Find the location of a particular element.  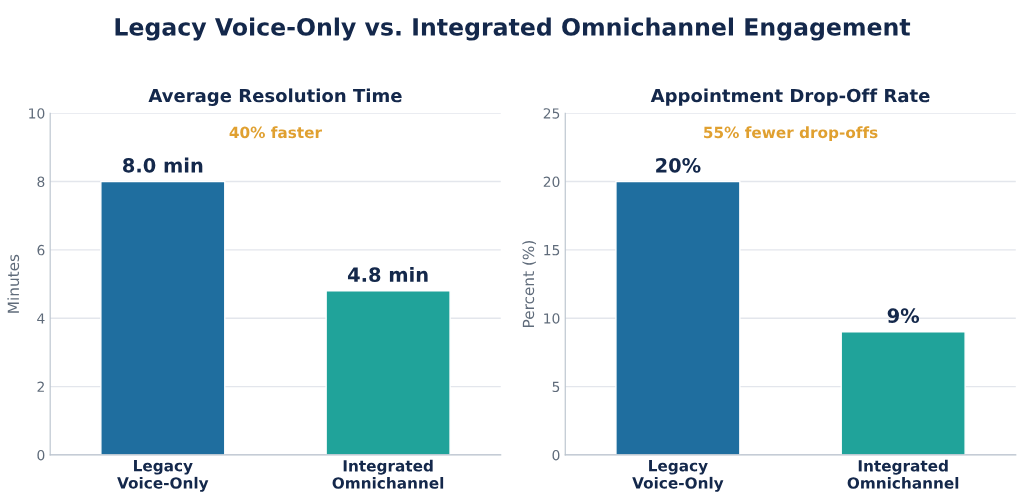

annotation: 55% fewer drop-offs is located at coordinates (791, 134).